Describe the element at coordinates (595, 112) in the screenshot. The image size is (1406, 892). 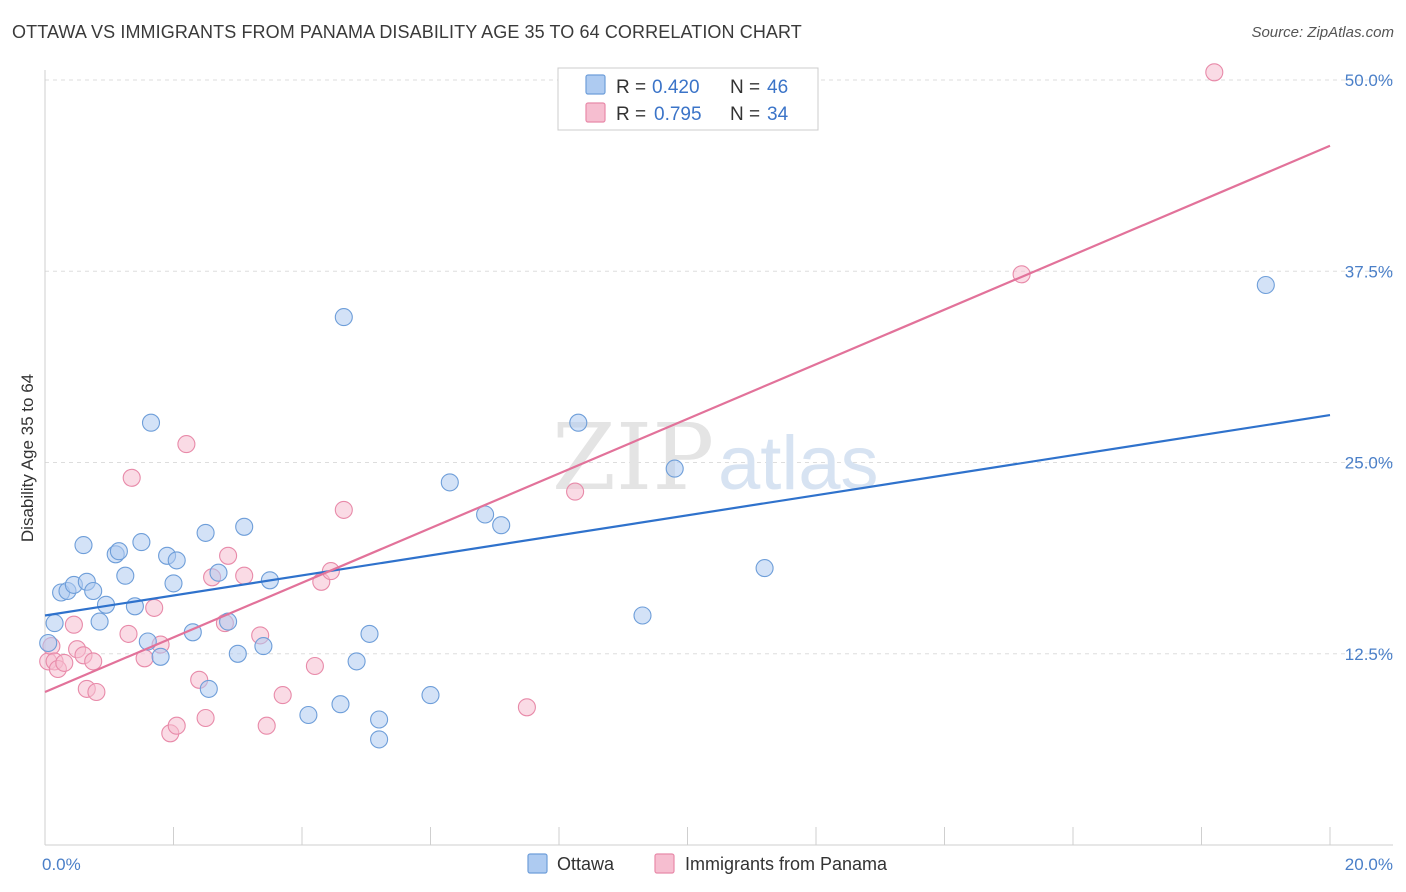
I see `legend-swatch-panama` at that location.